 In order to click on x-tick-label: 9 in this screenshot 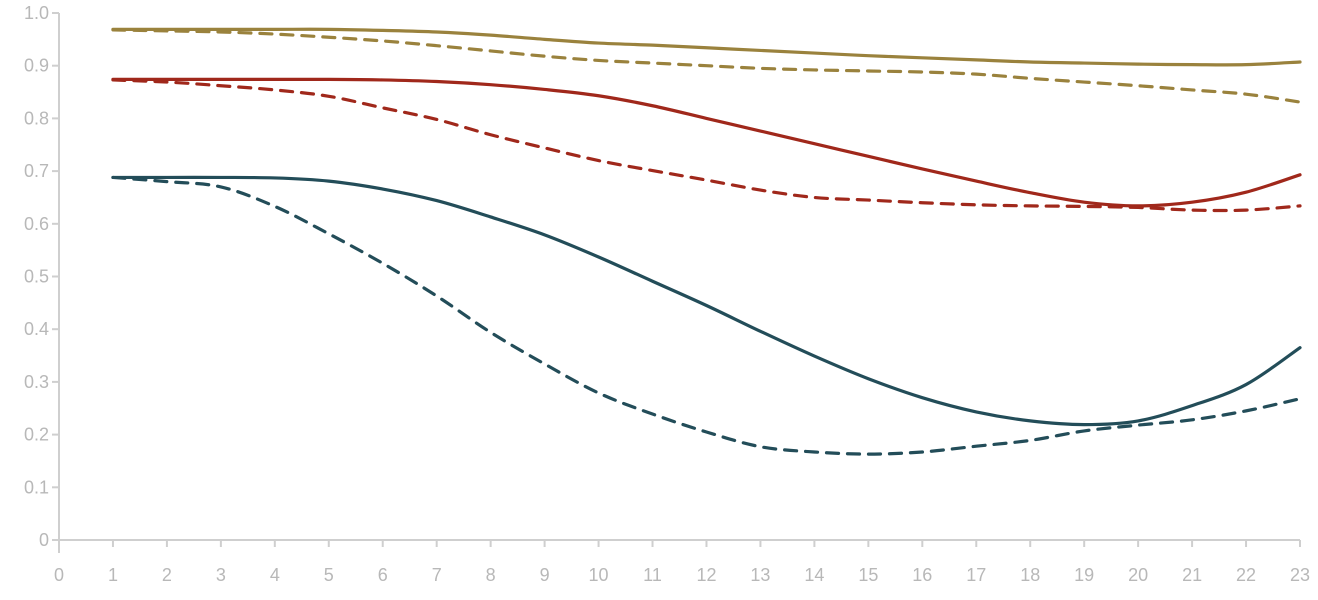, I will do `click(545, 575)`.